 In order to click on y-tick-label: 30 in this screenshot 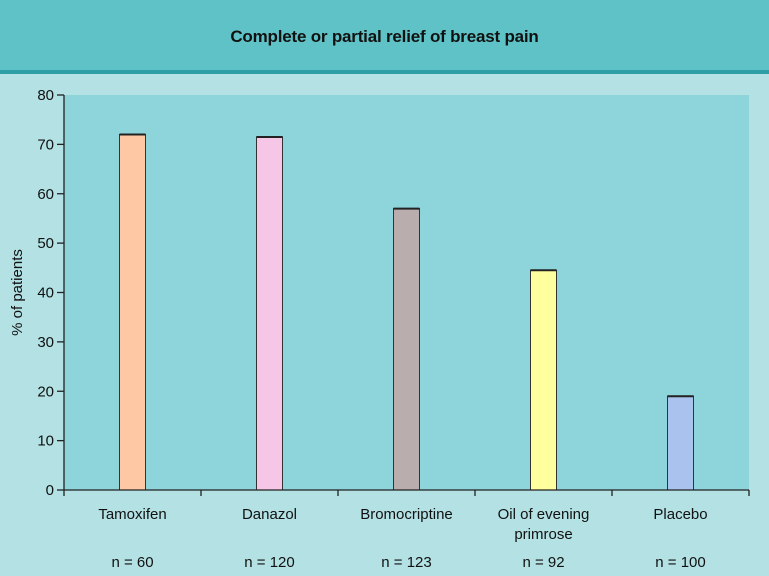, I will do `click(45, 342)`.